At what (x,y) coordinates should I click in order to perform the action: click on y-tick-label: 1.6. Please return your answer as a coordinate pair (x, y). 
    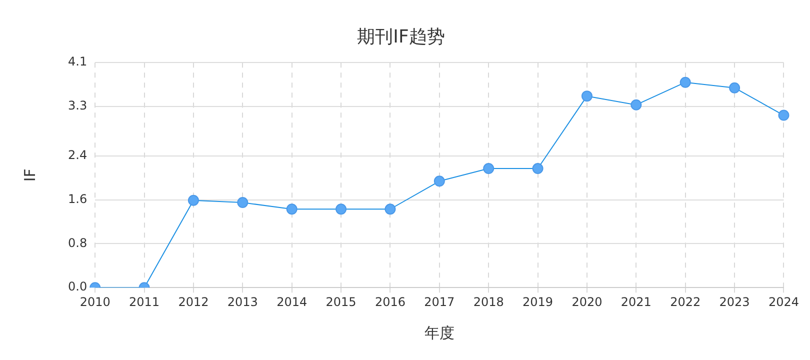
    Looking at the image, I should click on (78, 199).